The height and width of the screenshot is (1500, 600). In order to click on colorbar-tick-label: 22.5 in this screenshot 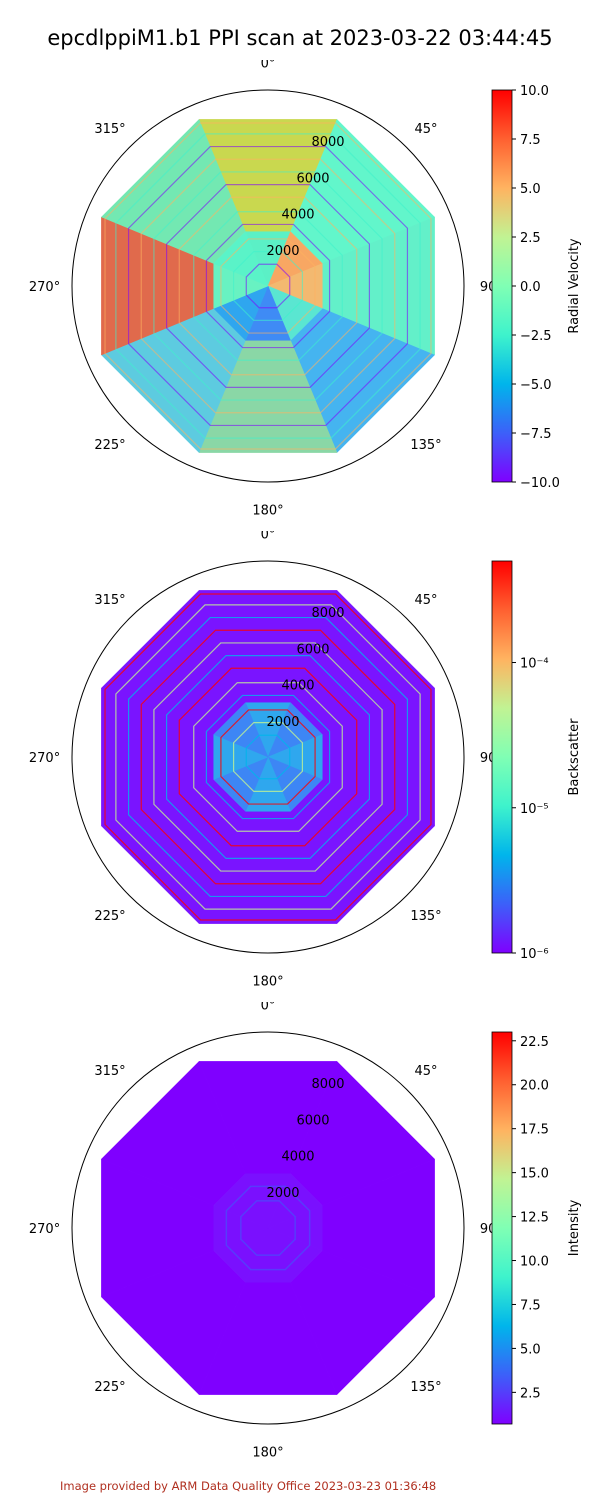, I will do `click(534, 1042)`.